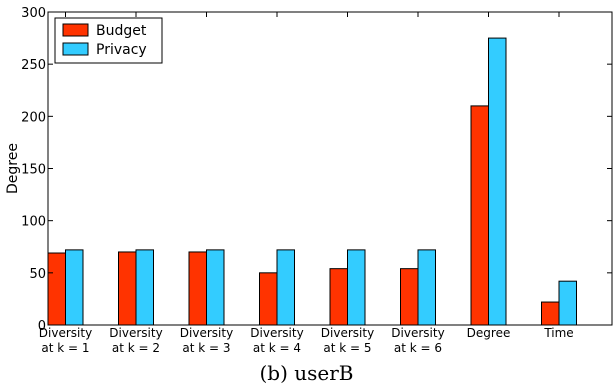  I want to click on x-tick-label: at k = 5, so click(347, 348).